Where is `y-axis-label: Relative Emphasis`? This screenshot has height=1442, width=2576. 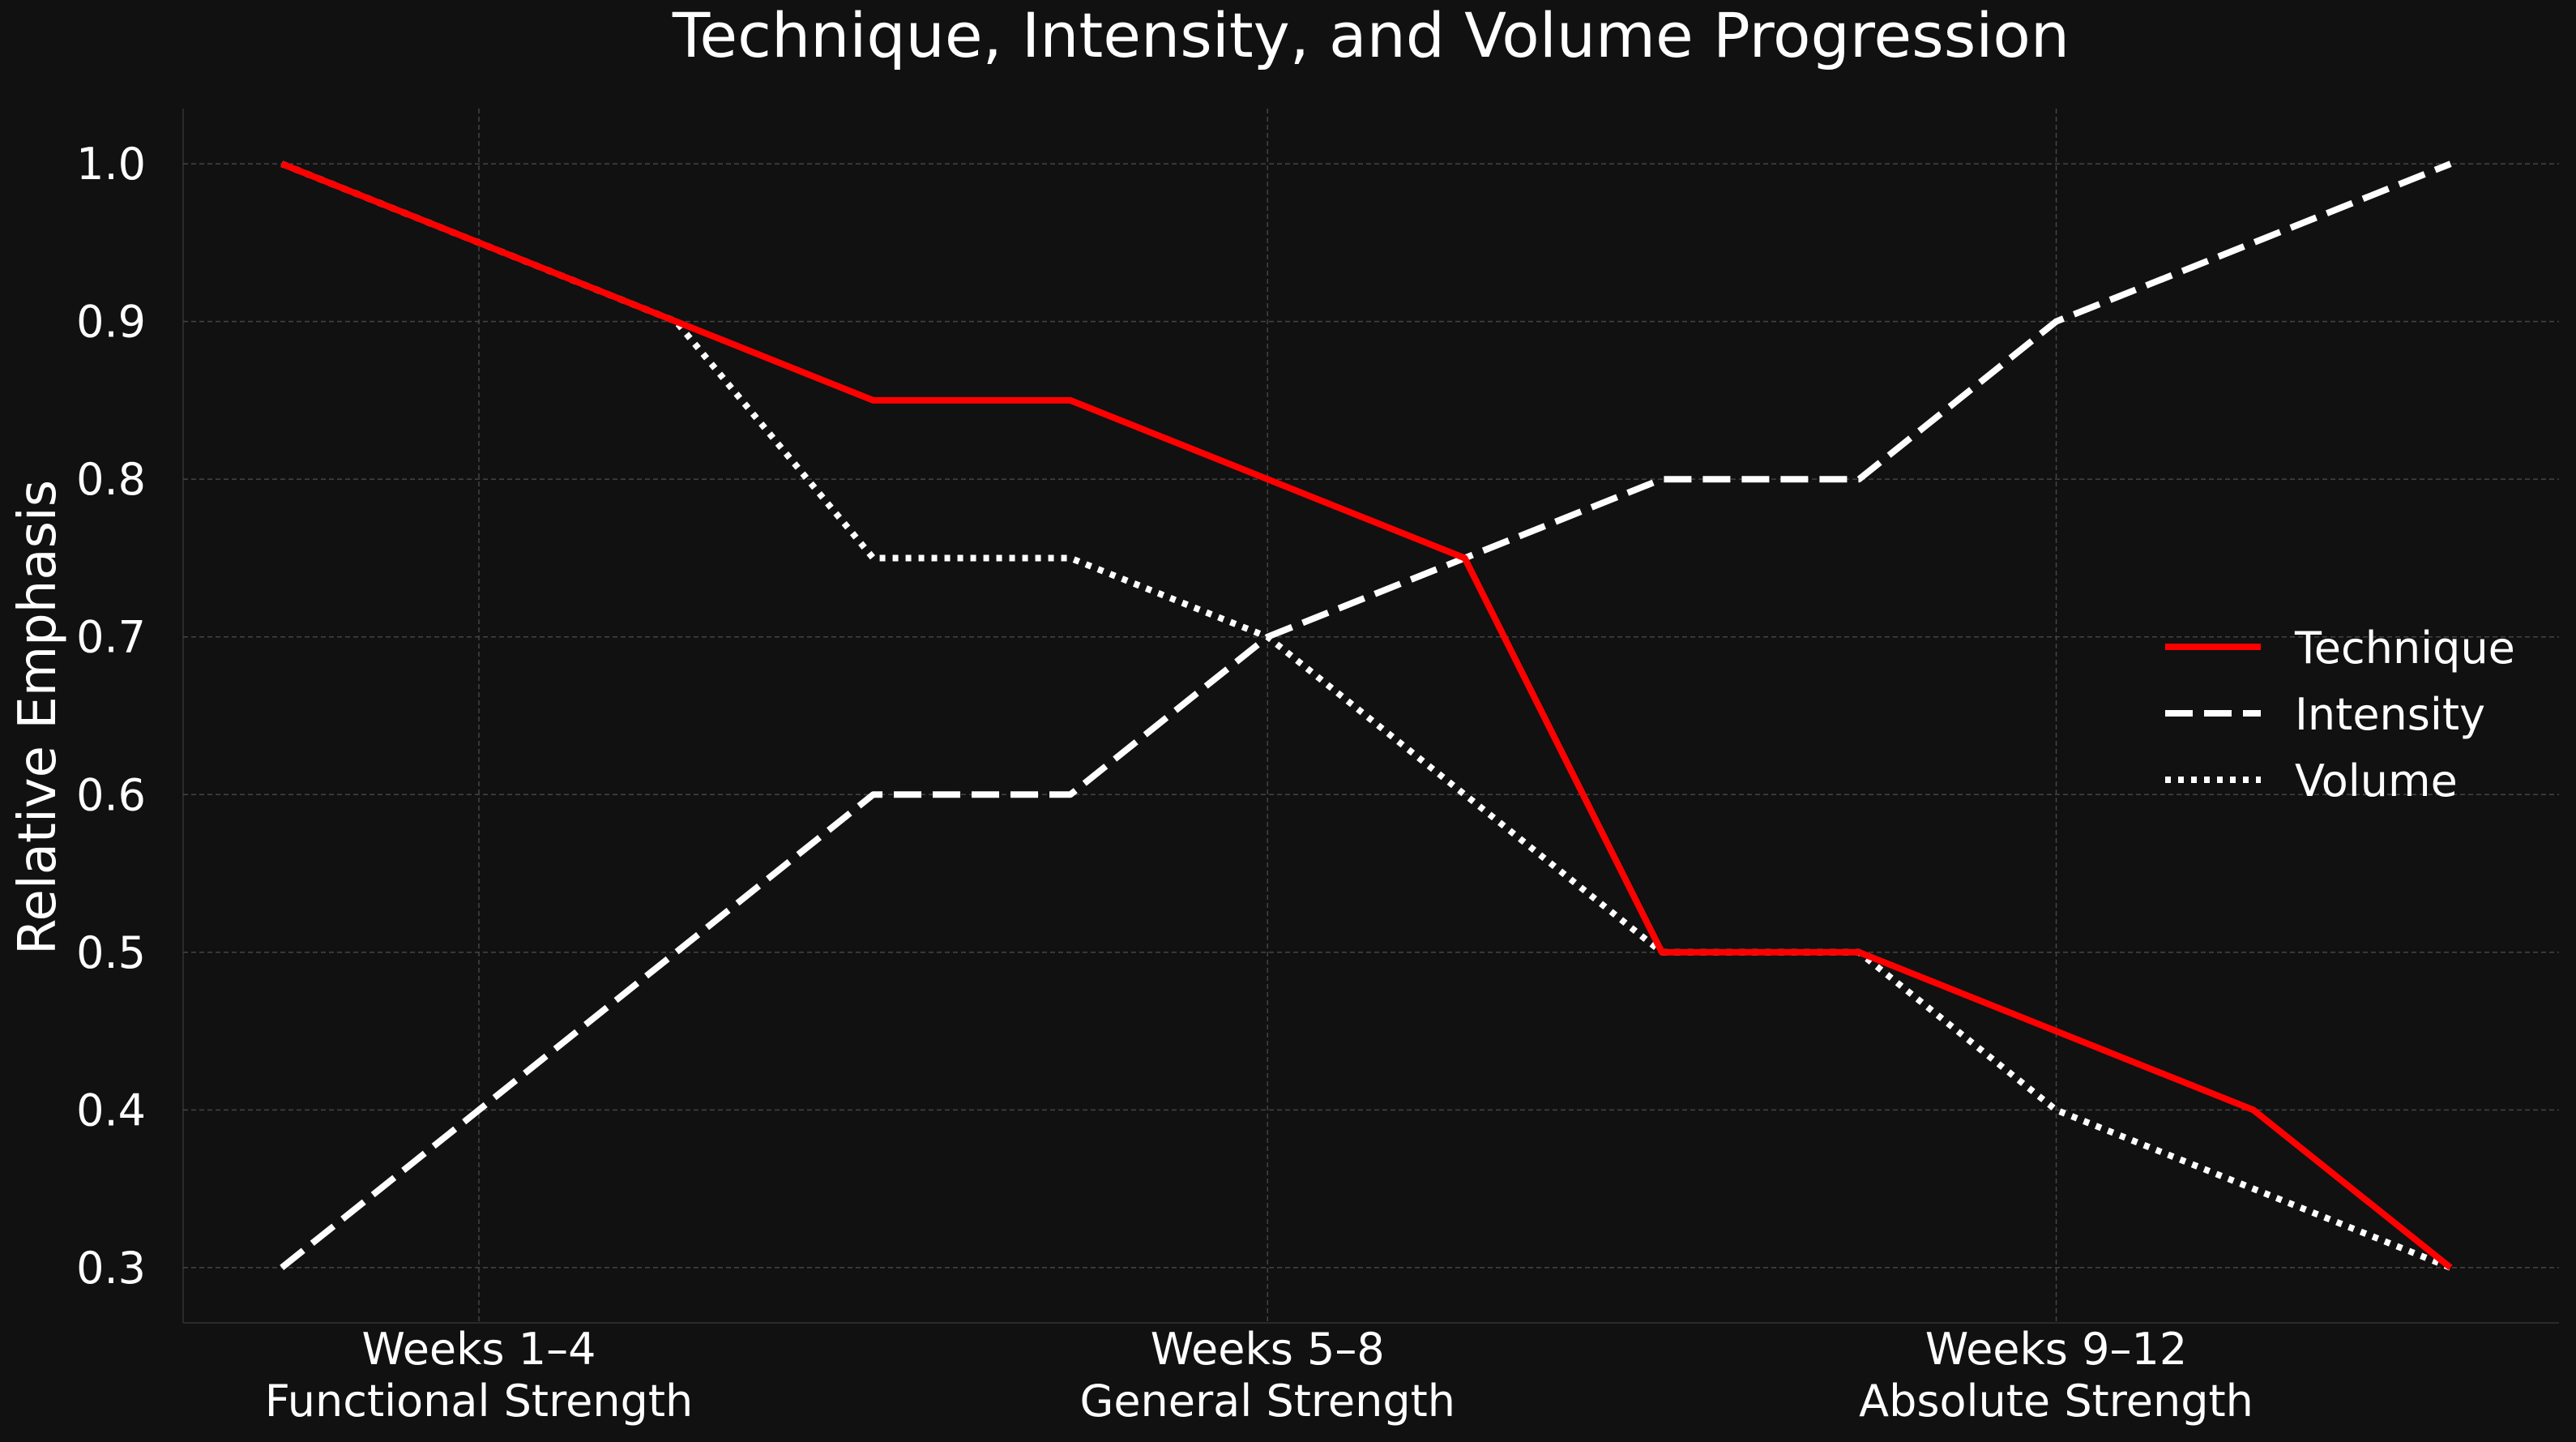 y-axis-label: Relative Emphasis is located at coordinates (38, 717).